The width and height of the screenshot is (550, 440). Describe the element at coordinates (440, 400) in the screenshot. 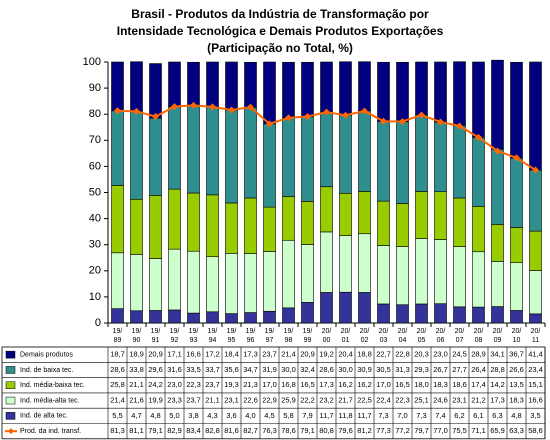

I see `table-cell: 24,6` at that location.